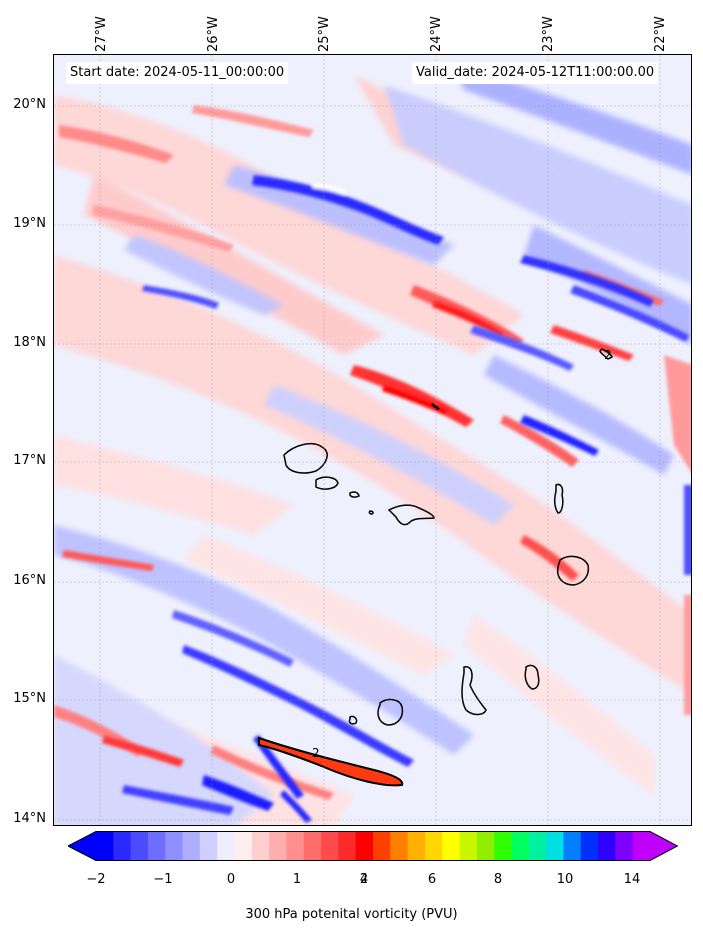 This screenshot has height=935, width=703. What do you see at coordinates (29, 818) in the screenshot?
I see `lat-label: 14°N` at bounding box center [29, 818].